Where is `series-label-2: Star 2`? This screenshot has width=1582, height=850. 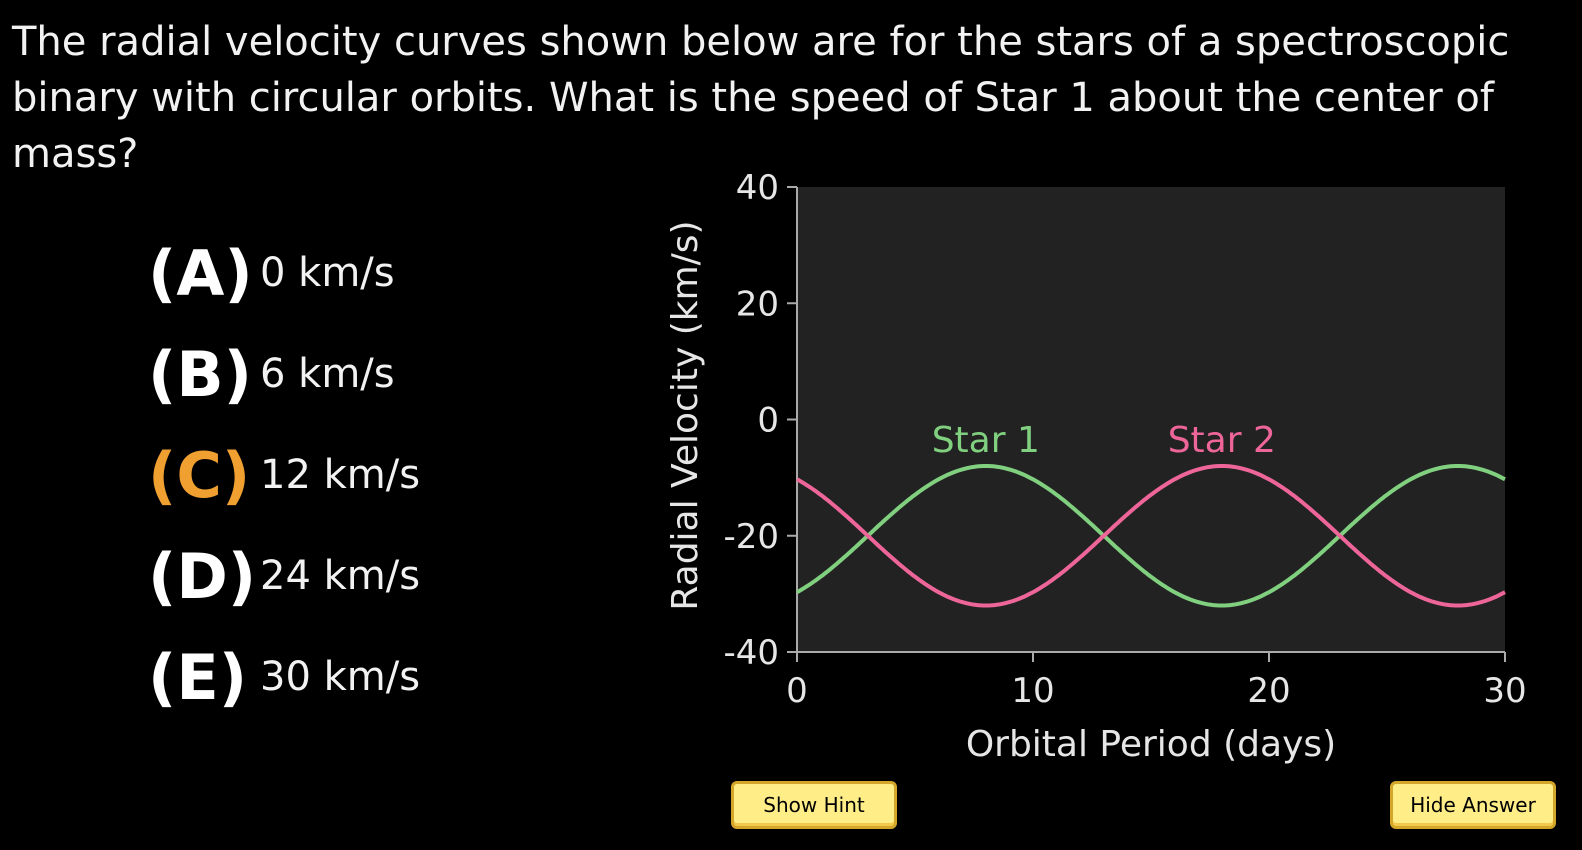 series-label-2: Star 2 is located at coordinates (1222, 440).